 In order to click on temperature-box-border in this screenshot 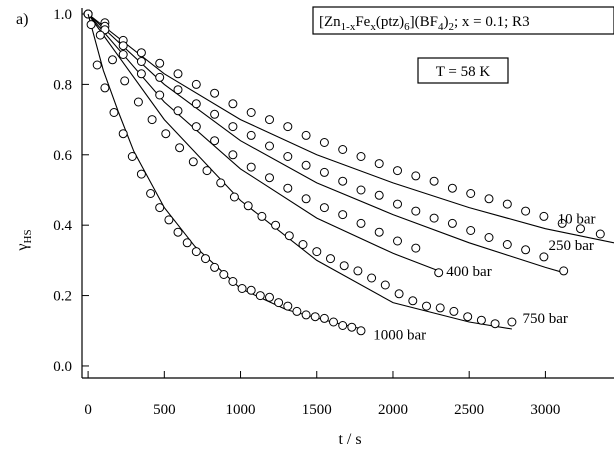, I will do `click(463, 70)`.